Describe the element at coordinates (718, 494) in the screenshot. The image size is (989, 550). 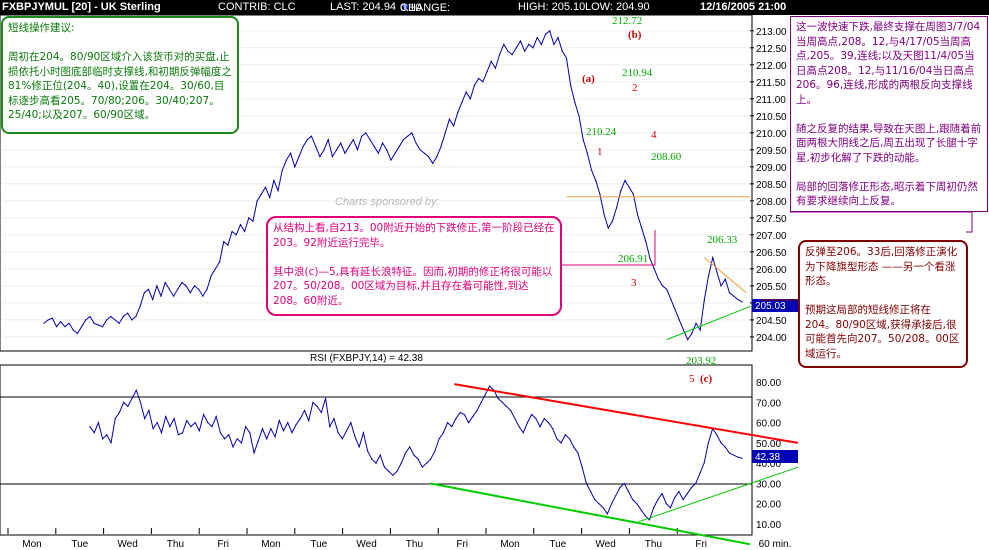
I see `rsi-support-short-line` at that location.